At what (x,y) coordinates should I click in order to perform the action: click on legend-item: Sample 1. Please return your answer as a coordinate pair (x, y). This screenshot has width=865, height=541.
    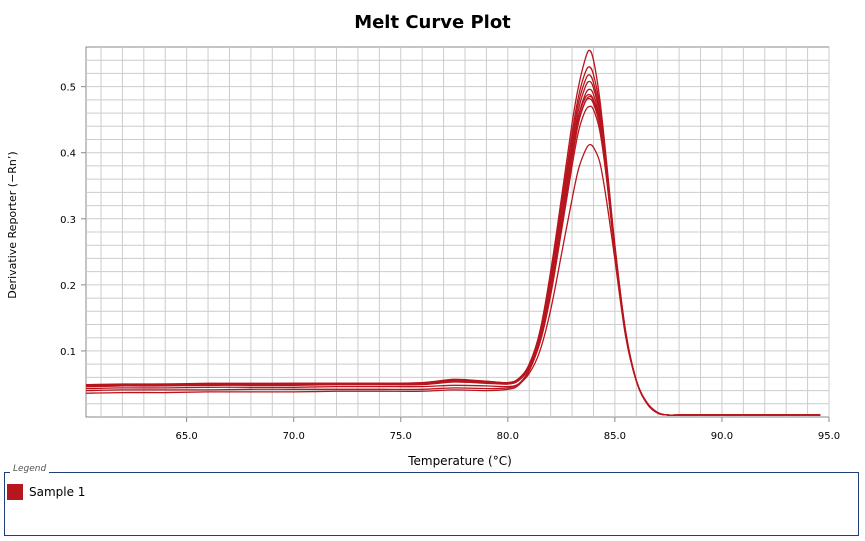
    Looking at the image, I should click on (46, 492).